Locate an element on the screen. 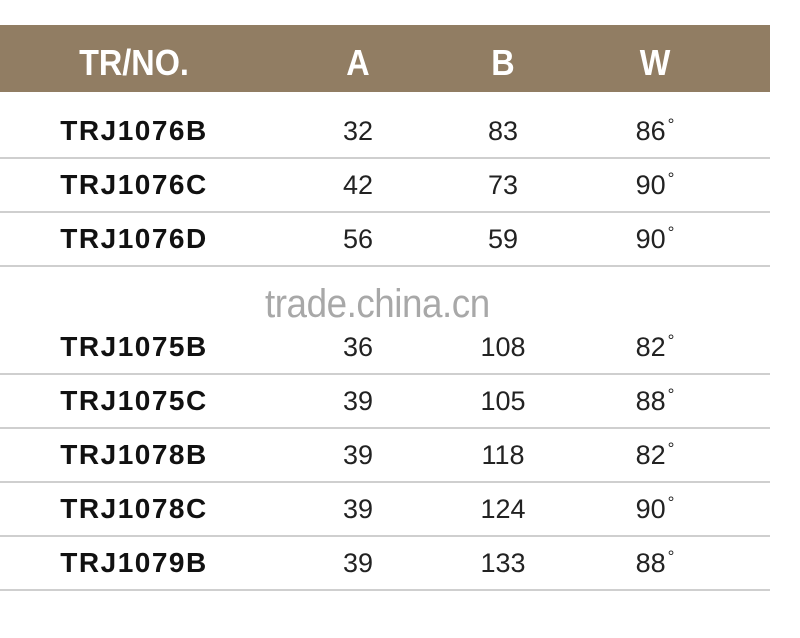  cell-b: 73 is located at coordinates (503, 185).